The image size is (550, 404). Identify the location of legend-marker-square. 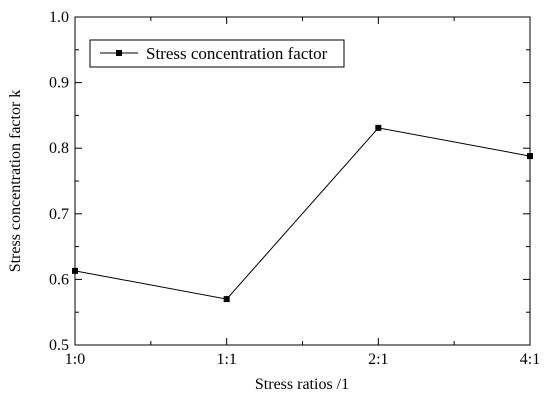
(119, 53).